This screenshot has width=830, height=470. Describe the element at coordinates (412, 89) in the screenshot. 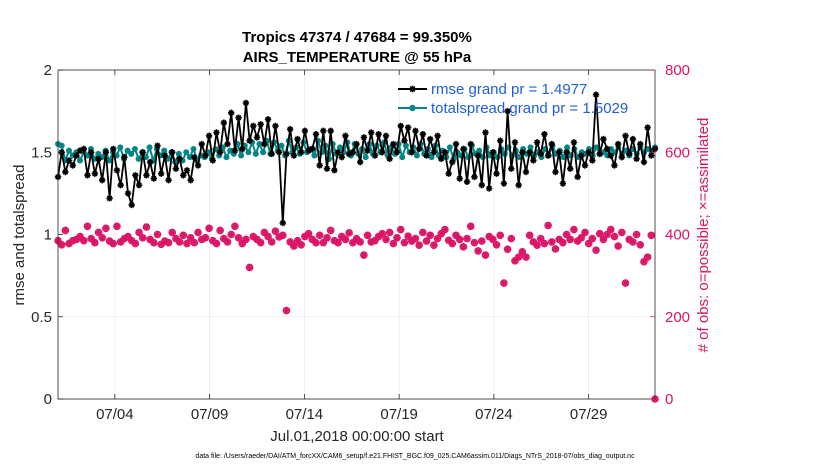

I see `legend-rmse-star` at that location.